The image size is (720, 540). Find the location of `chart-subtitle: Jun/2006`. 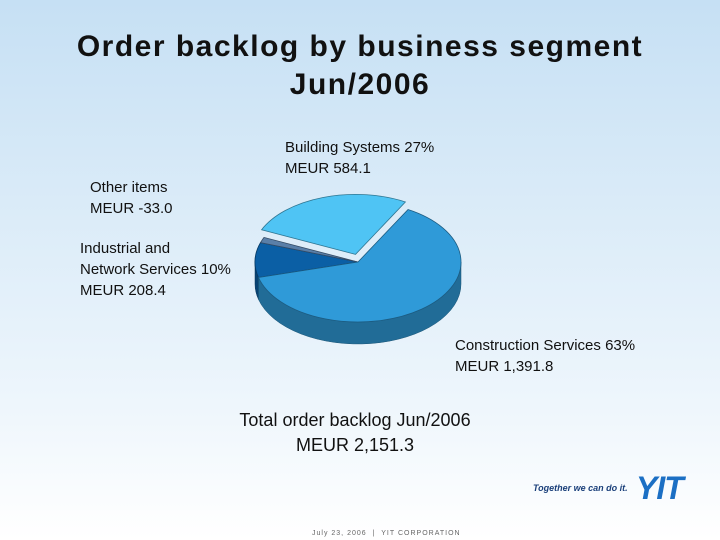

chart-subtitle: Jun/2006 is located at coordinates (360, 84).